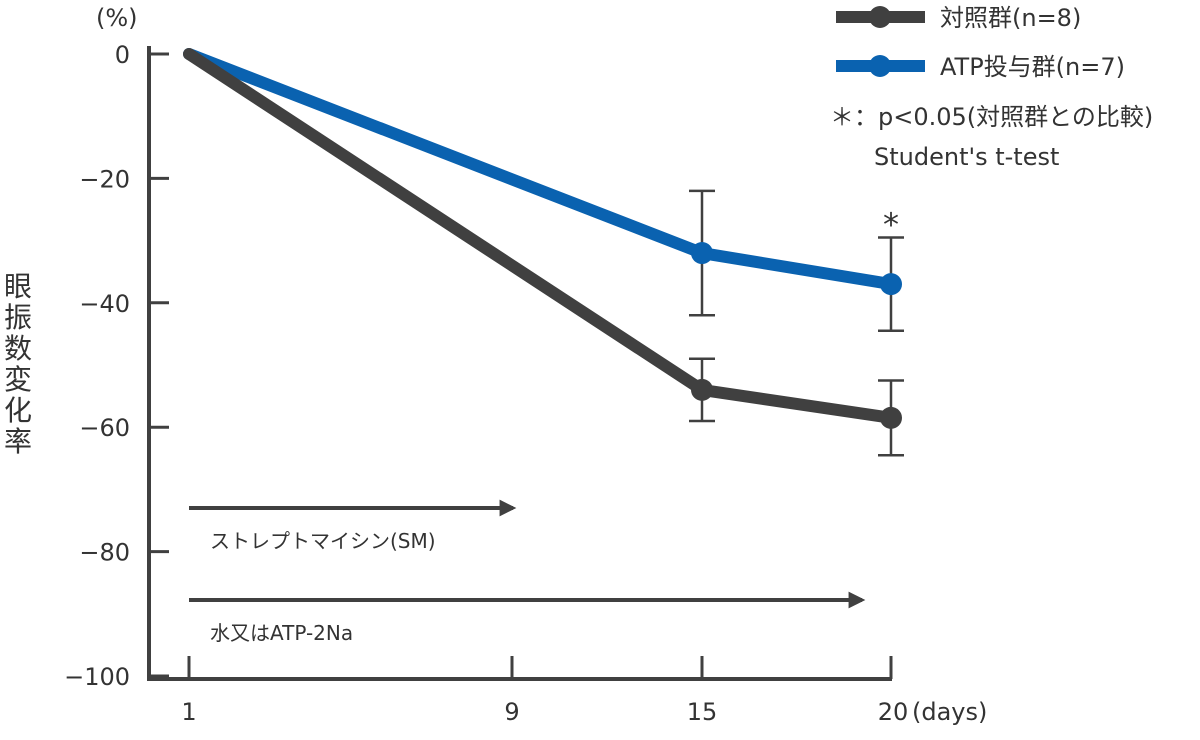  Describe the element at coordinates (18, 379) in the screenshot. I see `y-axis-title-char: 変` at that location.